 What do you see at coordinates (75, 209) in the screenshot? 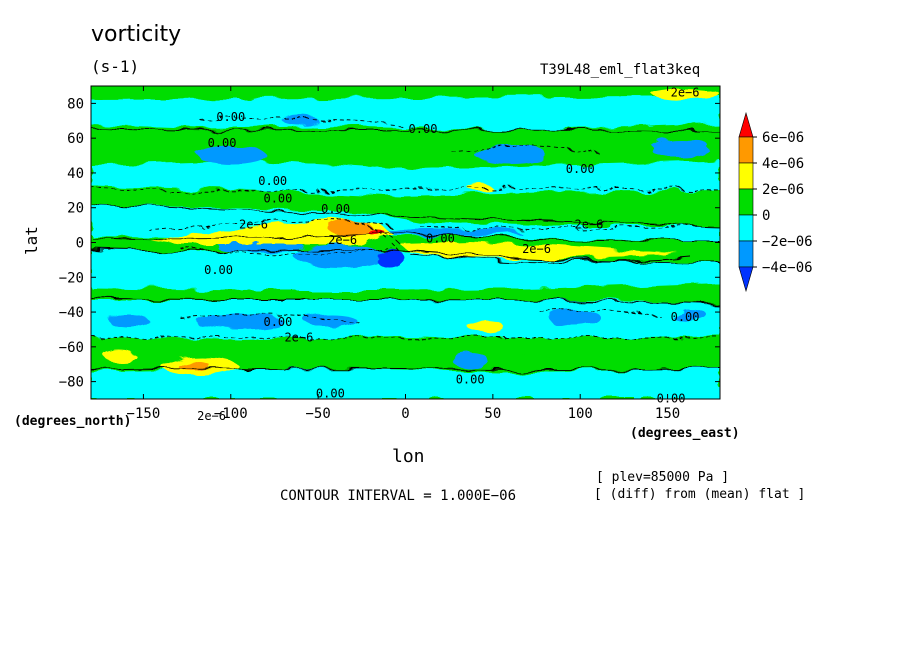
I see `y-tick-label: 20` at bounding box center [75, 209].